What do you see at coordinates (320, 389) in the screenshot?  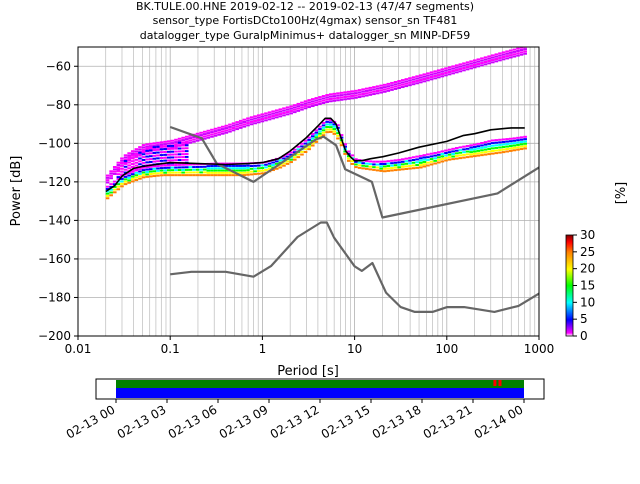 I see `coverage-bars` at bounding box center [320, 389].